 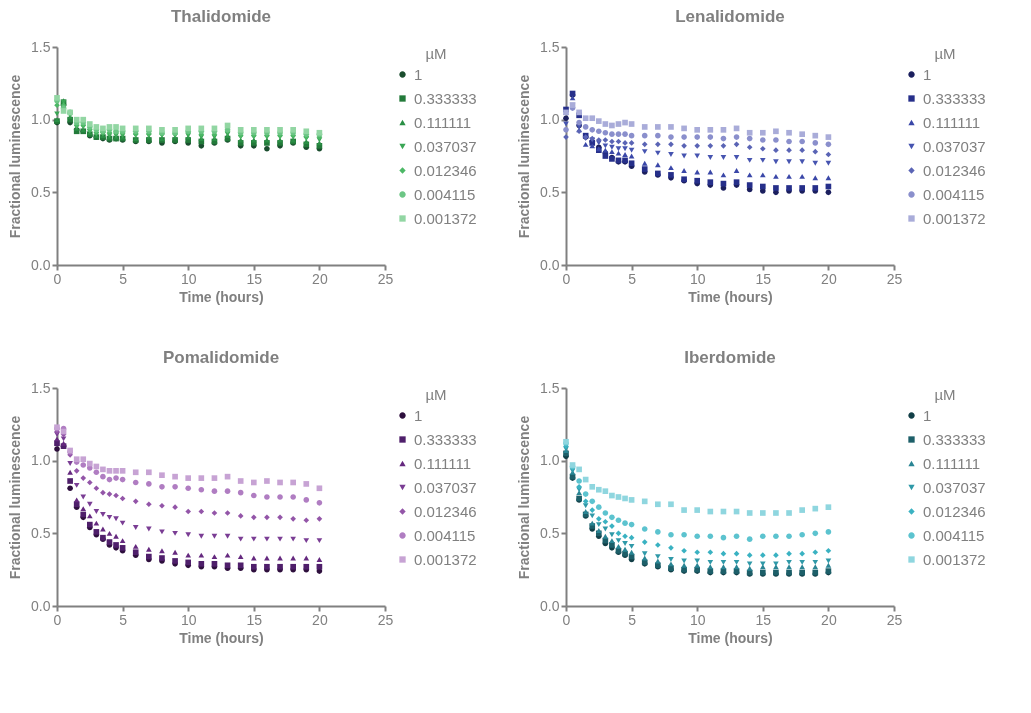 What do you see at coordinates (221, 16) in the screenshot?
I see `chart-title: Thalidomide` at bounding box center [221, 16].